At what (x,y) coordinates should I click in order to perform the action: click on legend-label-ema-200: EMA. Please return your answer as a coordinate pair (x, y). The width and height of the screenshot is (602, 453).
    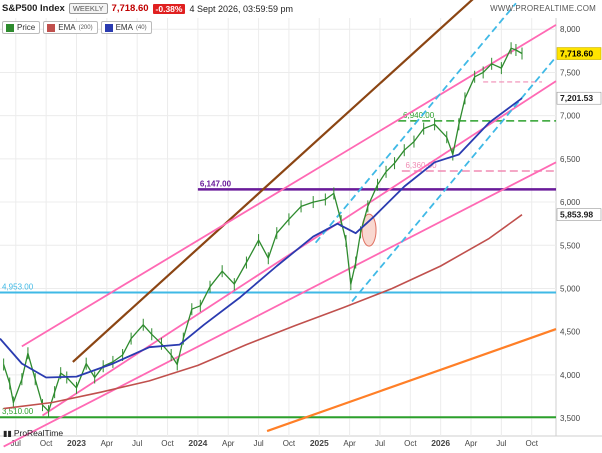
    Looking at the image, I should click on (67, 27).